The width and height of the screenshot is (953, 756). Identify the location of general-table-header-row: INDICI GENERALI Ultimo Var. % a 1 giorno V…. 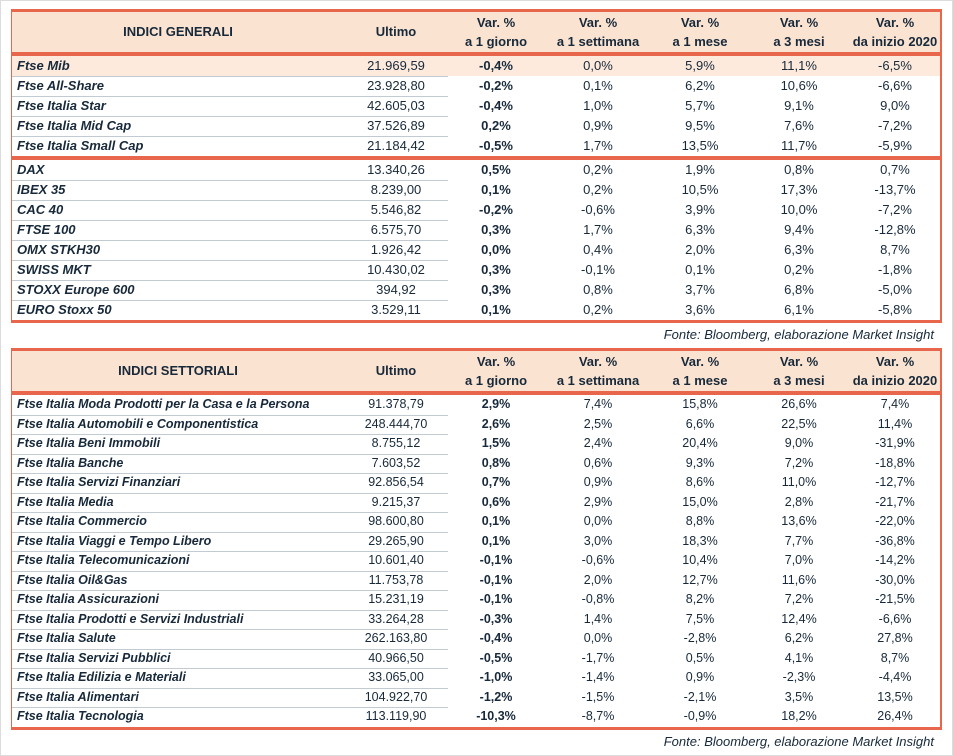
(476, 30).